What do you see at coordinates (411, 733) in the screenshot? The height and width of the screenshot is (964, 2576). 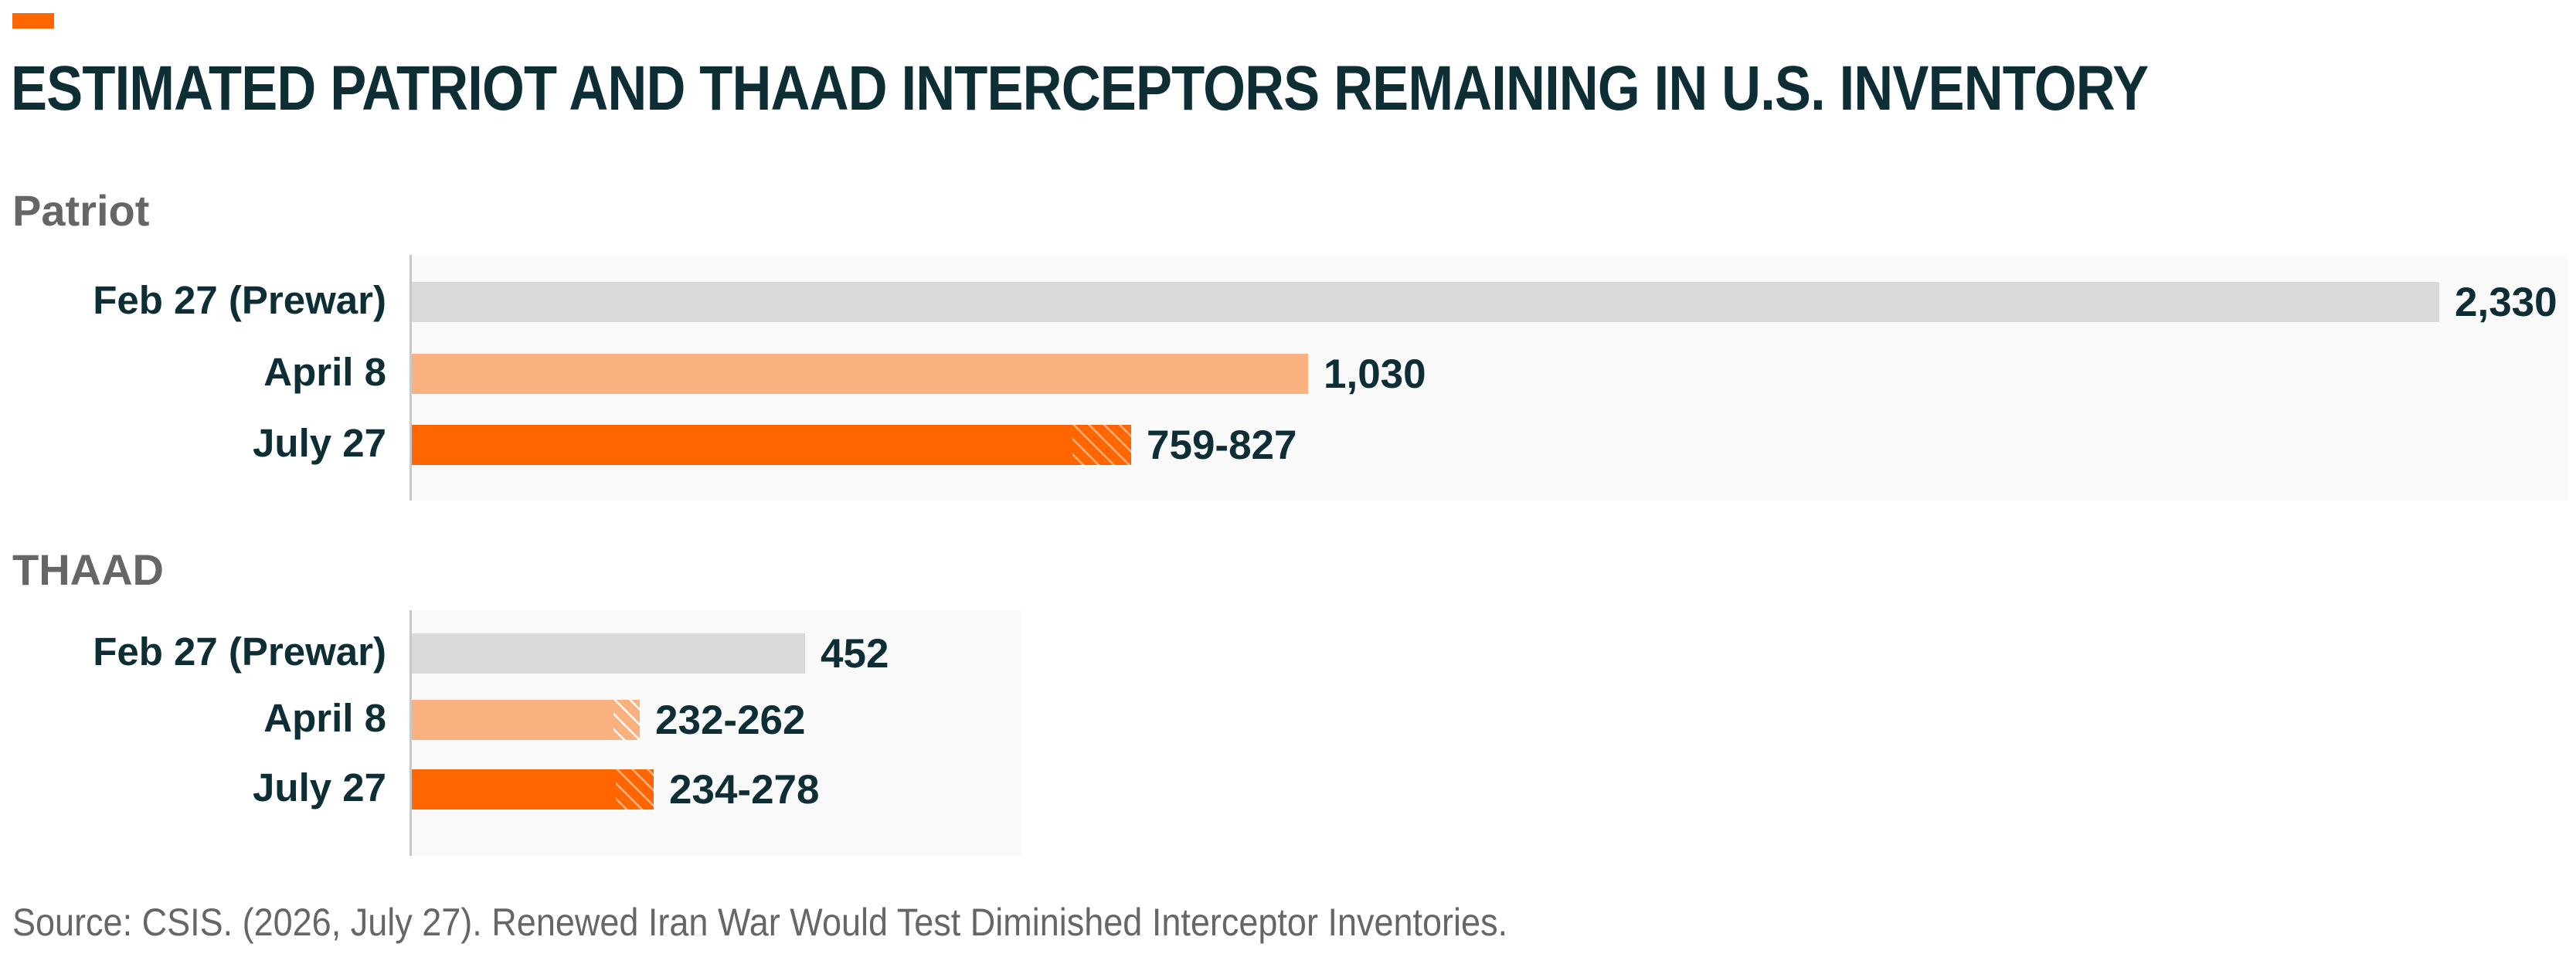 I see `thaad-axis-line` at bounding box center [411, 733].